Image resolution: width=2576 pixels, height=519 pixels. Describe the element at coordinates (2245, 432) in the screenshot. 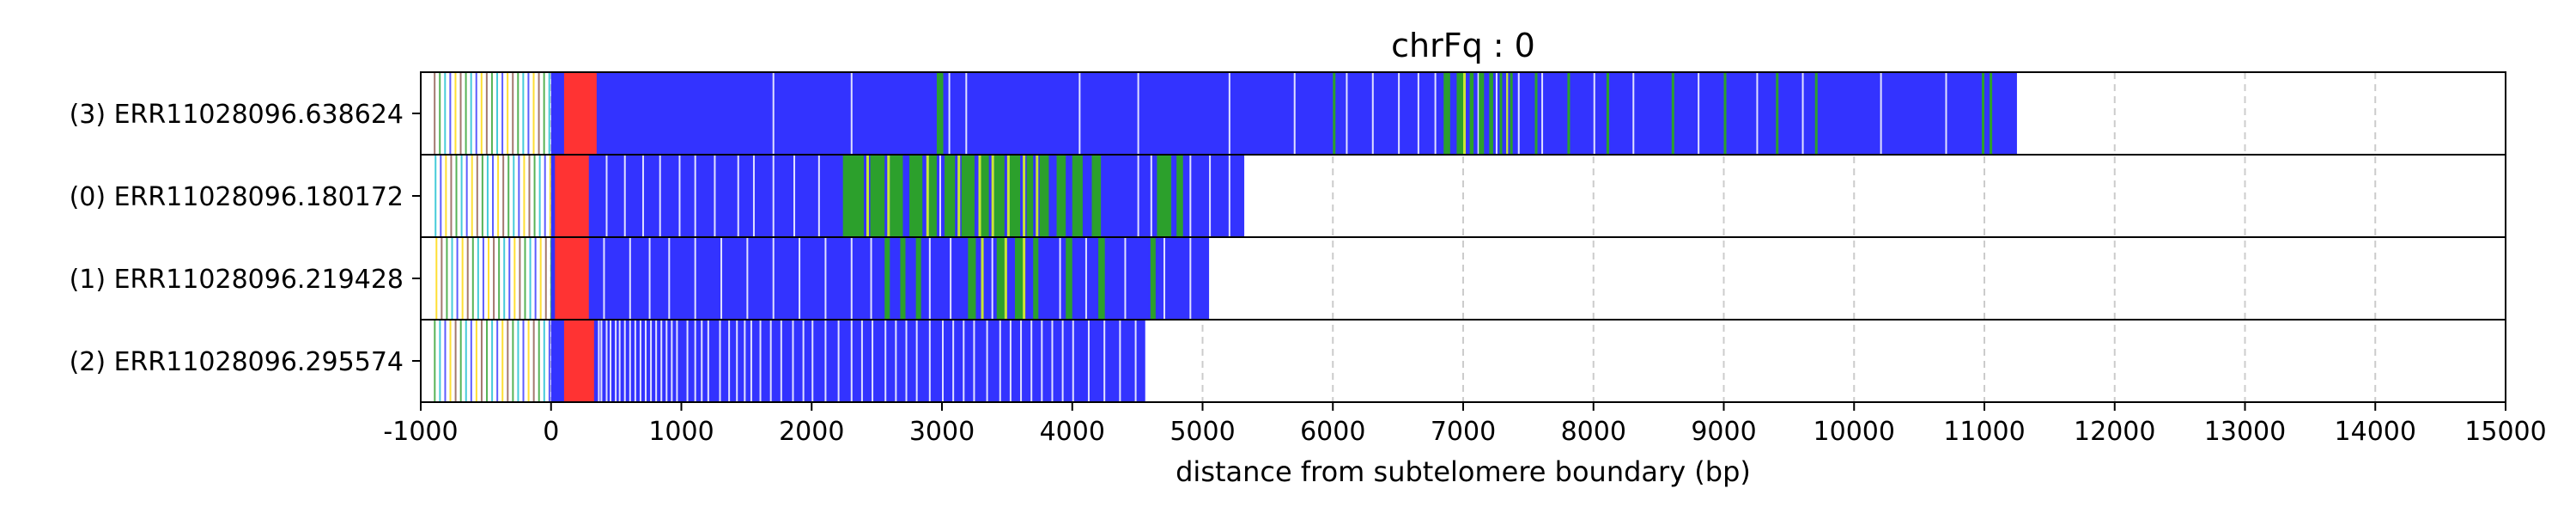

I see `x-tick-label: 13000` at that location.